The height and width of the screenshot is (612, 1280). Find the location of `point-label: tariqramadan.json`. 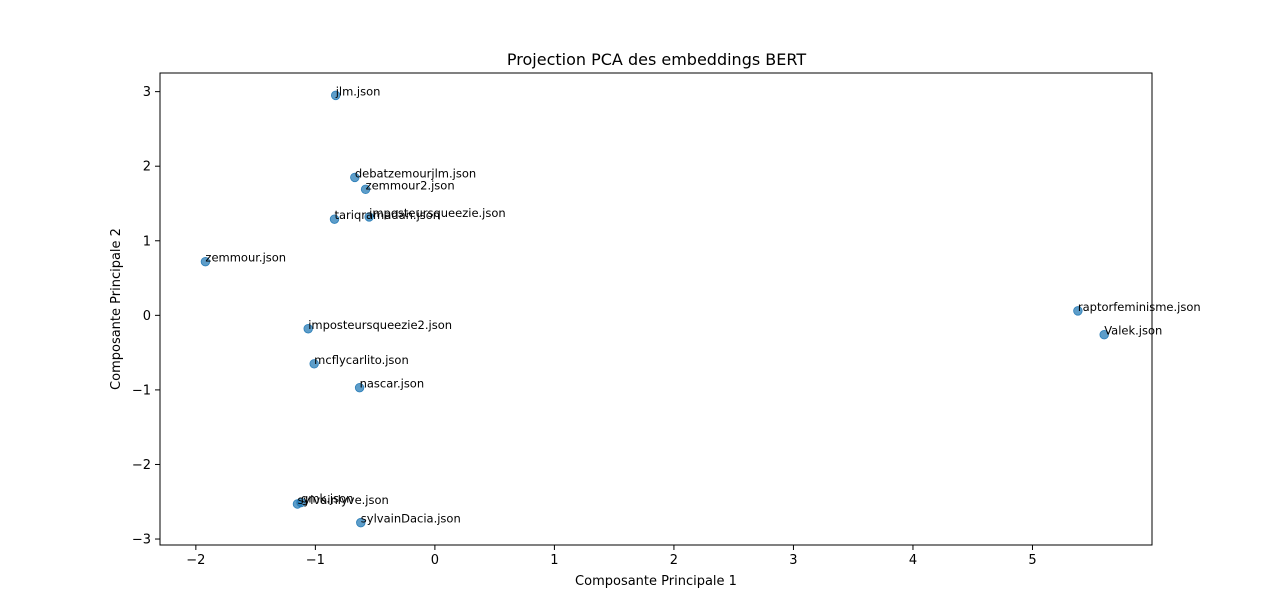

point-label: tariqramadan.json is located at coordinates (387, 215).